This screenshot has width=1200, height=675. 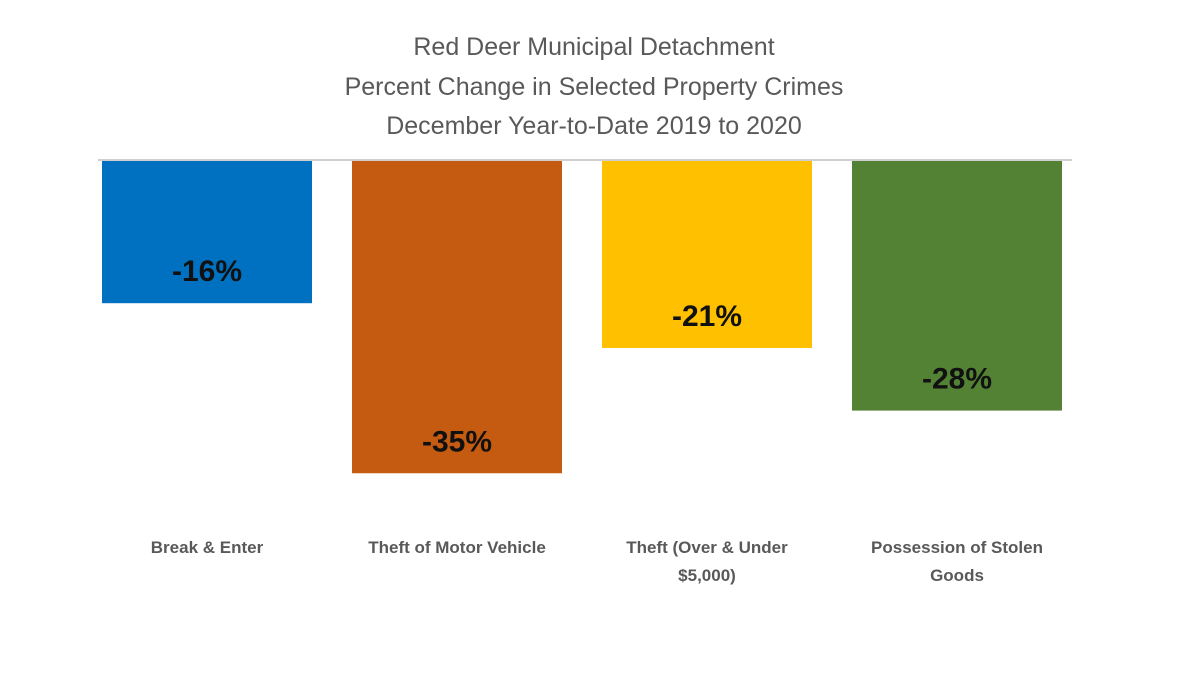 I want to click on title-line-1: Red Deer Municipal Detachment, so click(x=594, y=47).